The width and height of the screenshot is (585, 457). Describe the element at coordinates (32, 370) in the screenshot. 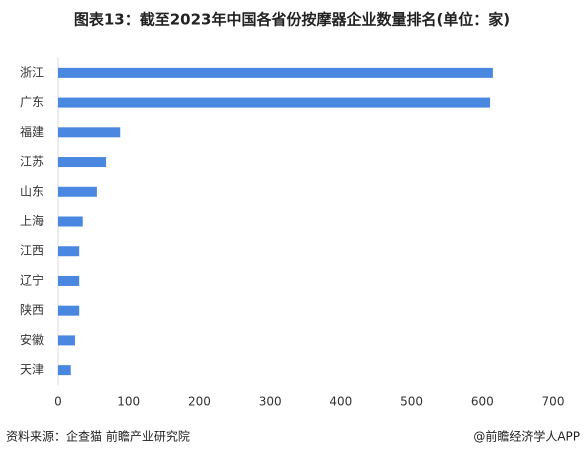

I see `y-tick-label: 天津` at that location.